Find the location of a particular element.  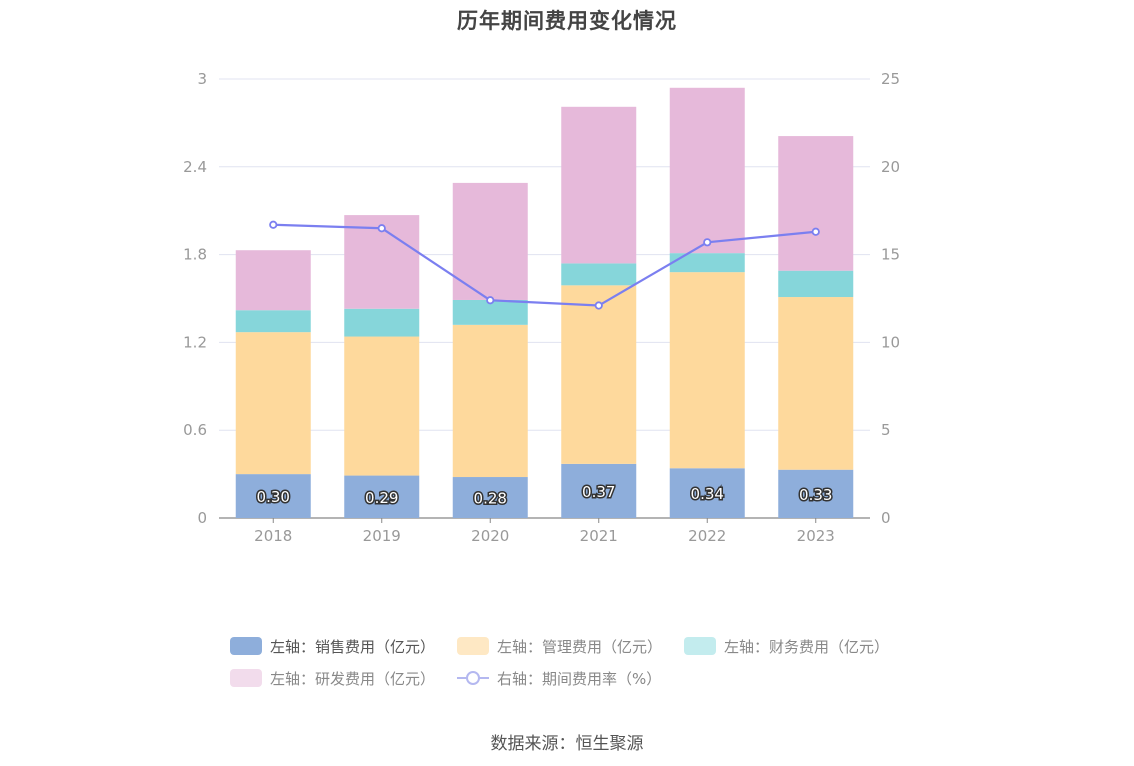

legend-swatch-sales is located at coordinates (246, 646).